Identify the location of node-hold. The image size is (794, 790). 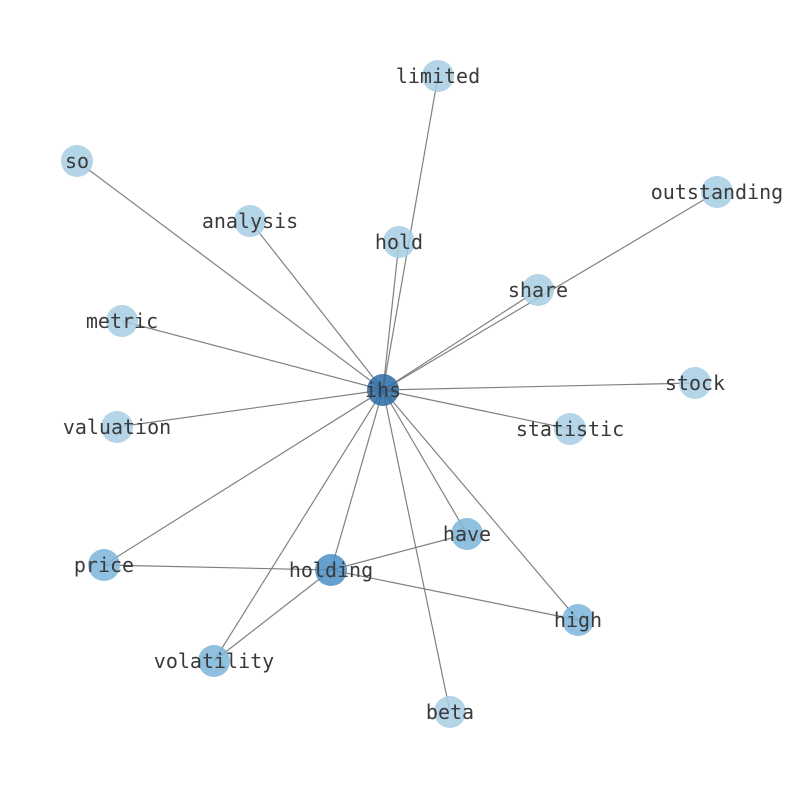
(399, 242).